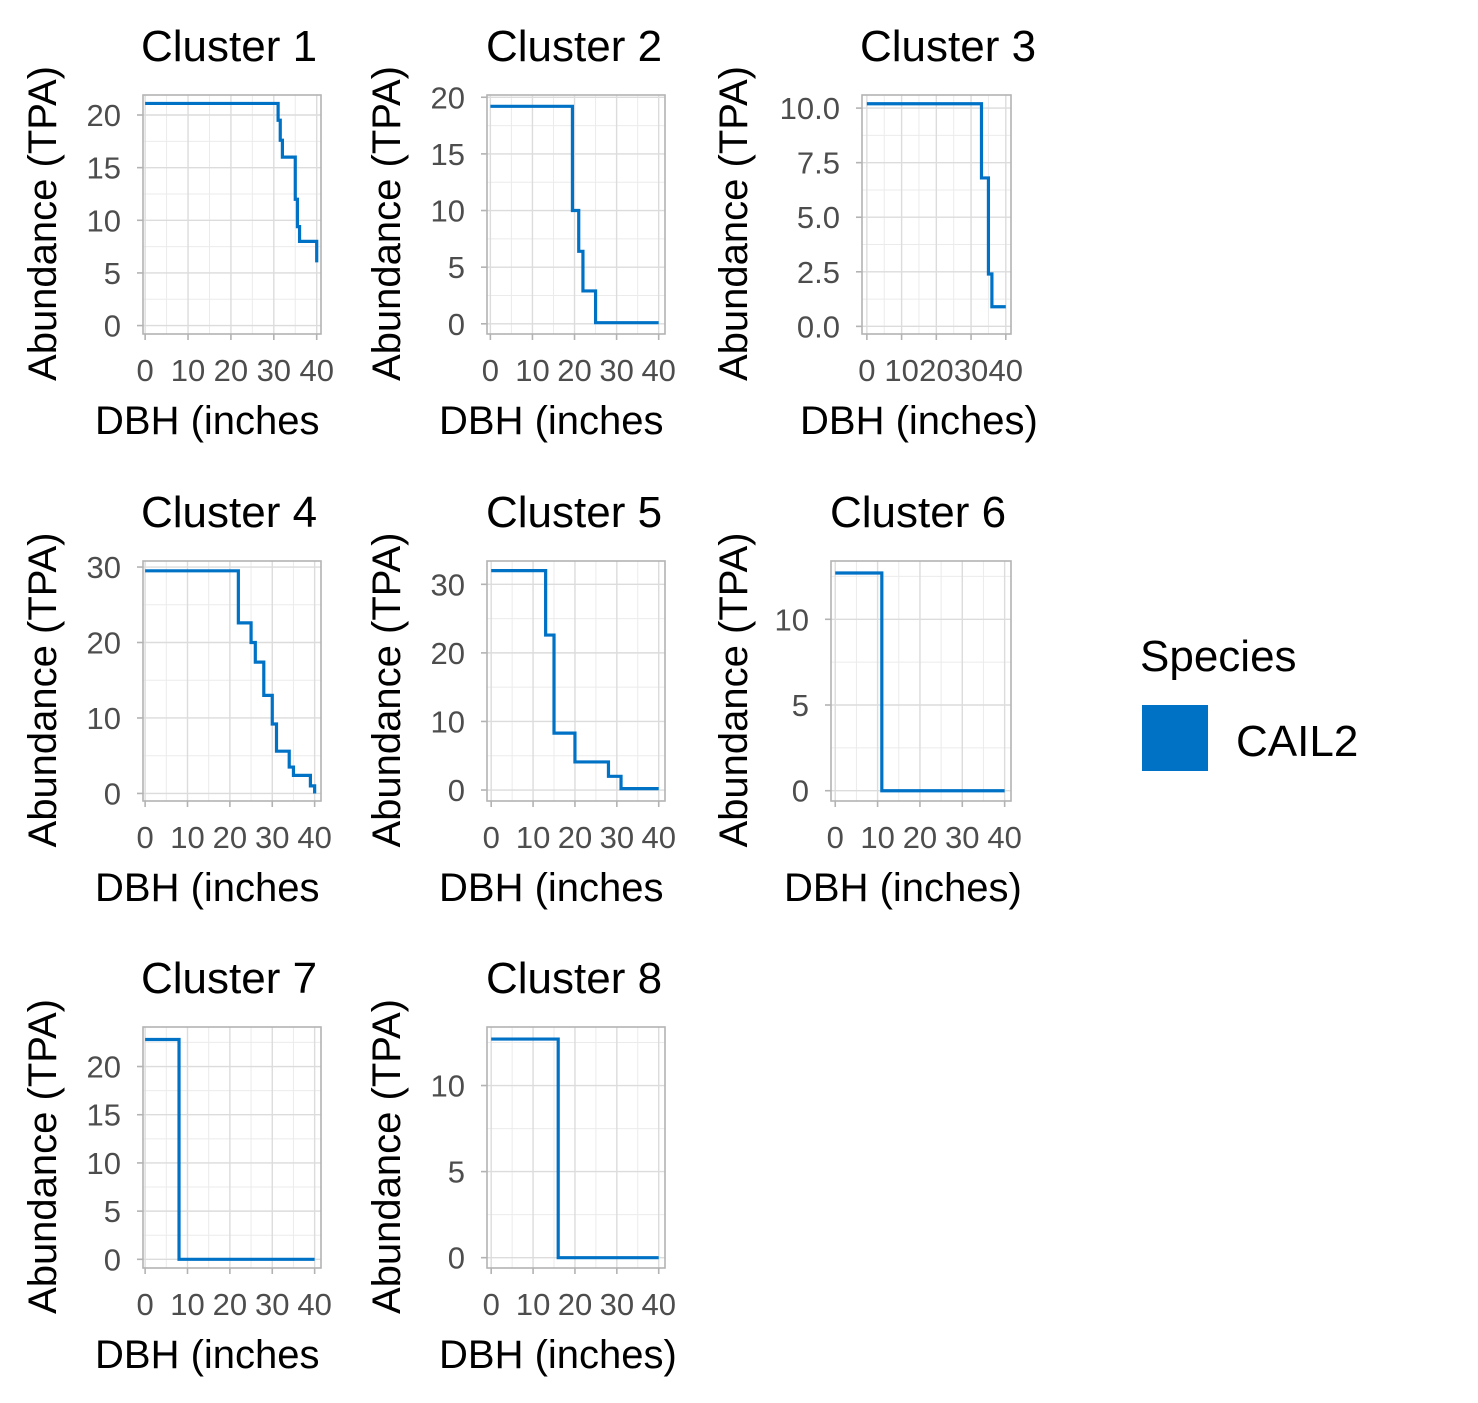 The image size is (1478, 1403). Describe the element at coordinates (810, 108) in the screenshot. I see `y-tick-label: 10.0` at that location.